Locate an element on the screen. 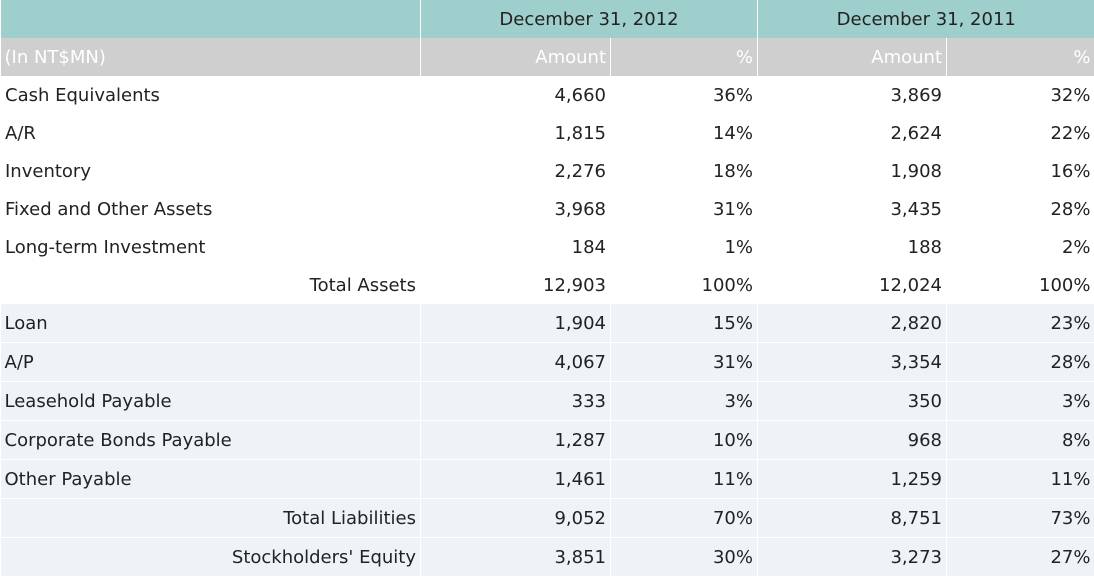  amount-2011-cell: 3,354 is located at coordinates (852, 362).